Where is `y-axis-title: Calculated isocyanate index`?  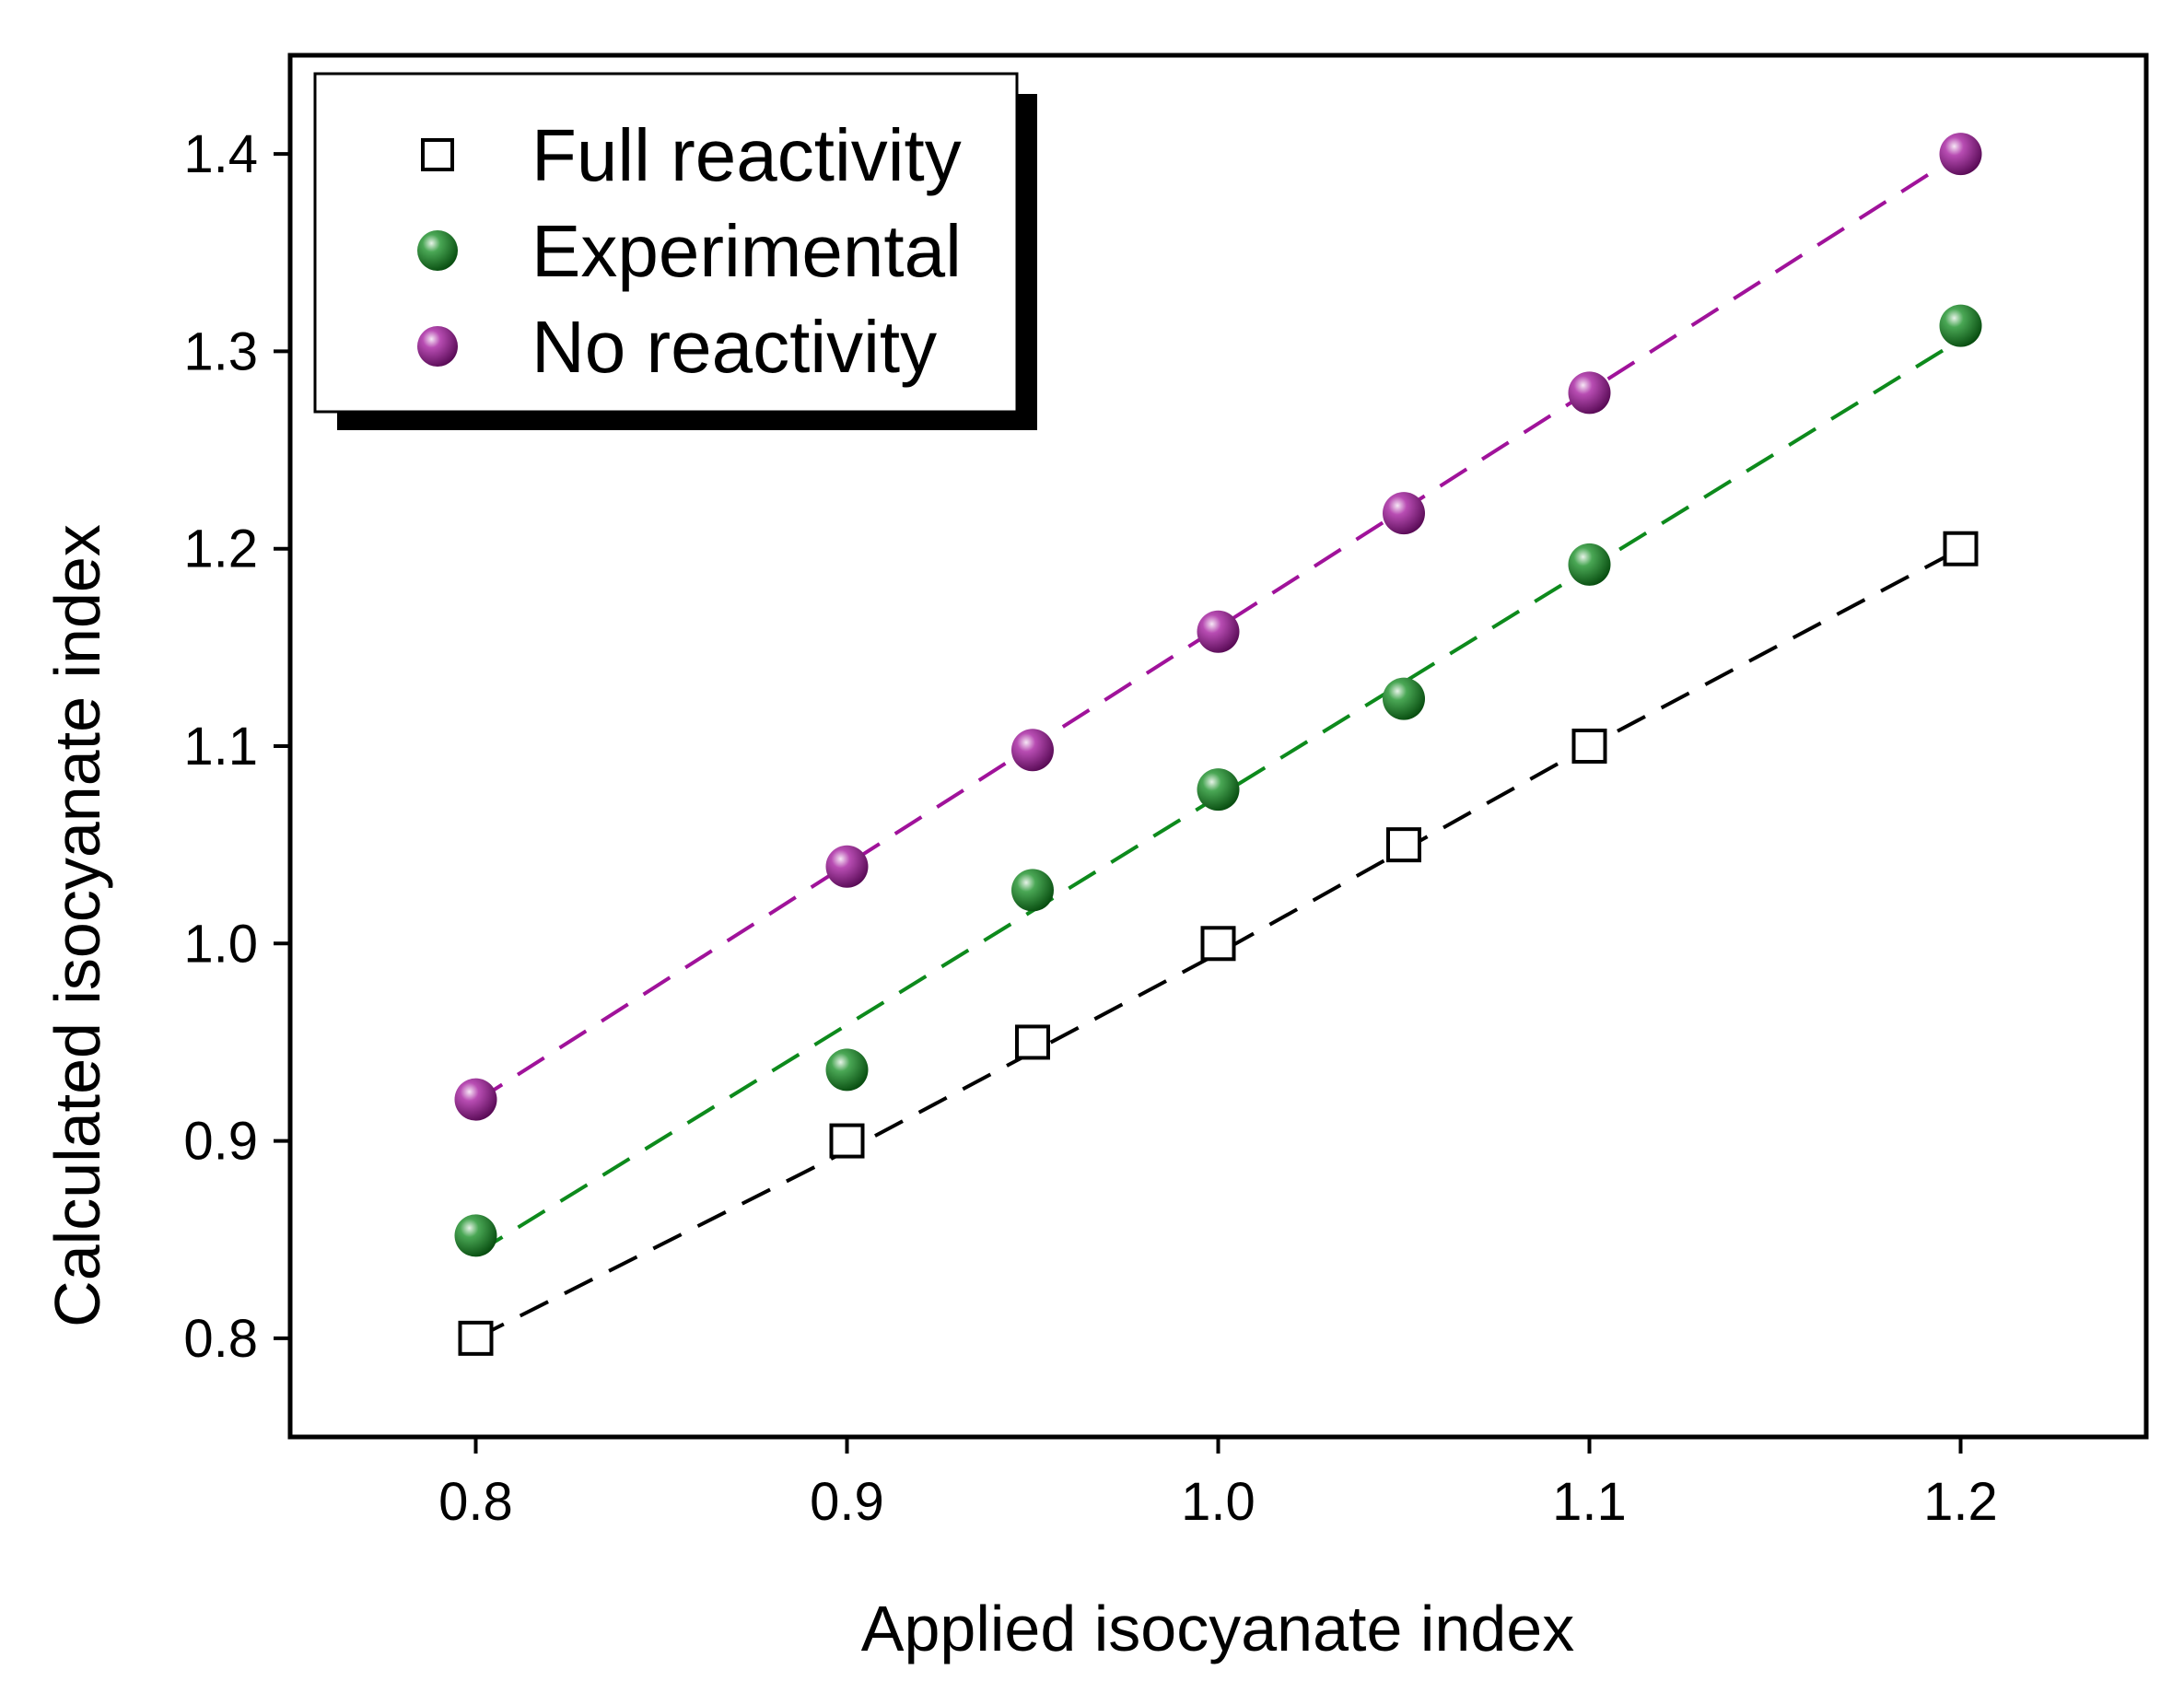
y-axis-title: Calculated isocyanate index is located at coordinates (77, 925).